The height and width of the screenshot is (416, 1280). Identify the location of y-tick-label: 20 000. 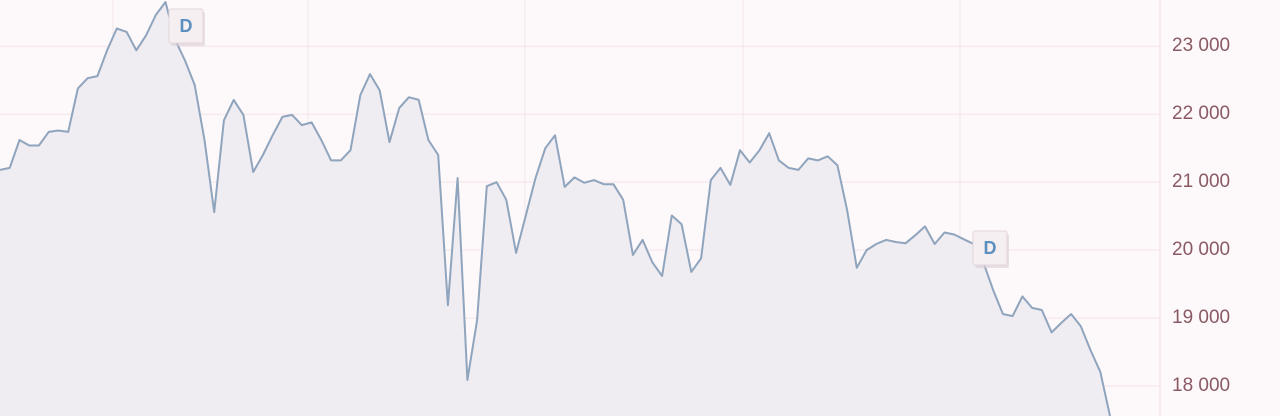
(1201, 249).